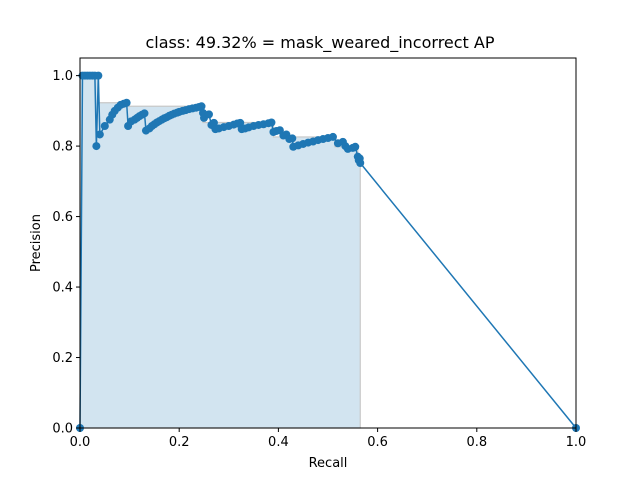 The width and height of the screenshot is (640, 480). Describe the element at coordinates (476, 442) in the screenshot. I see `x-tick-label: 0.8` at that location.